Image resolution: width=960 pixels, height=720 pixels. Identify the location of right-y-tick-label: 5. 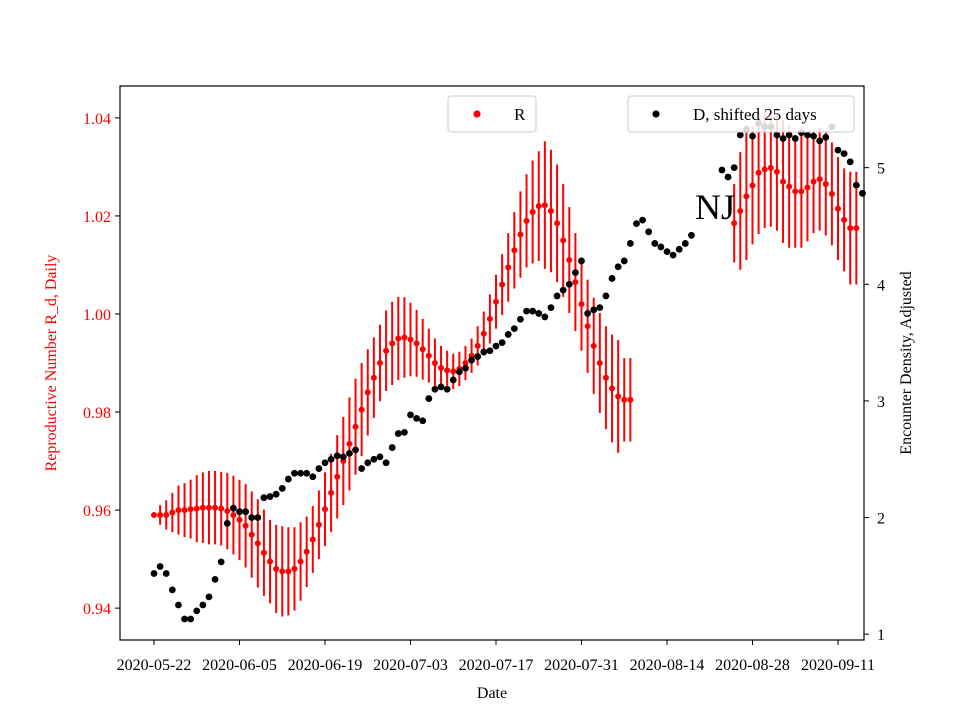
(881, 169).